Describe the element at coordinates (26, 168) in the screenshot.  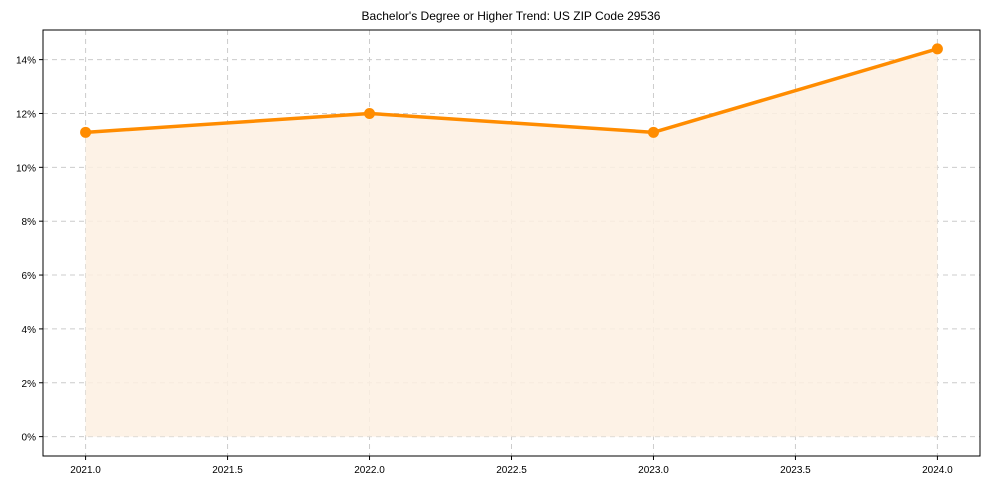
I see `y-tick-label: 10%` at that location.